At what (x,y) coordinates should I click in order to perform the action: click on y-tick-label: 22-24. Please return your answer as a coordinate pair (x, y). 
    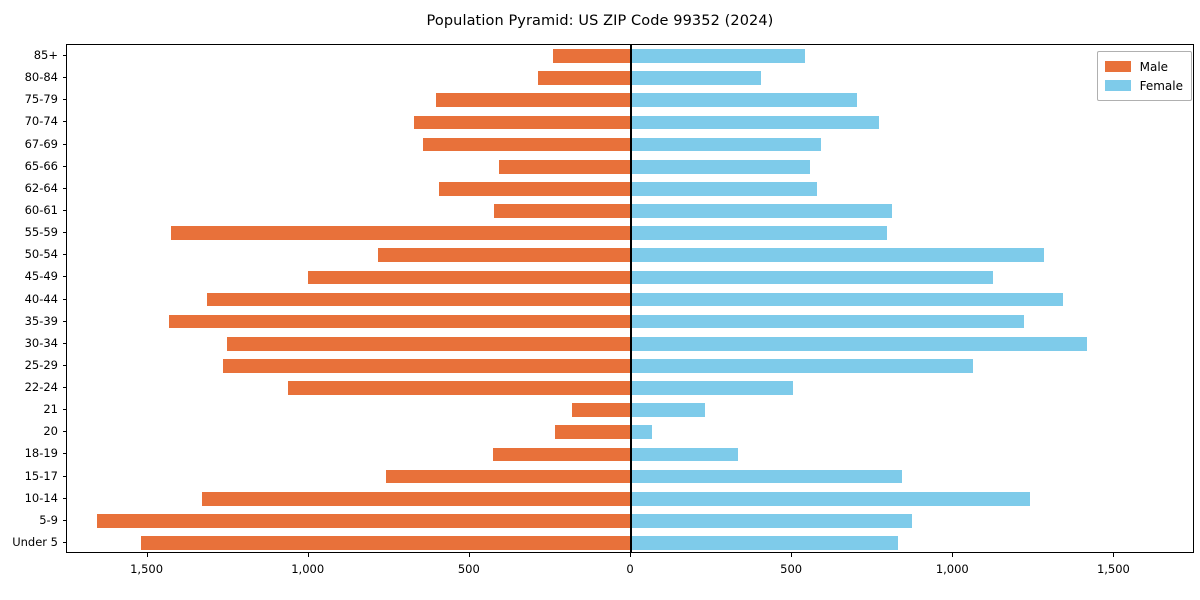
    Looking at the image, I should click on (41, 387).